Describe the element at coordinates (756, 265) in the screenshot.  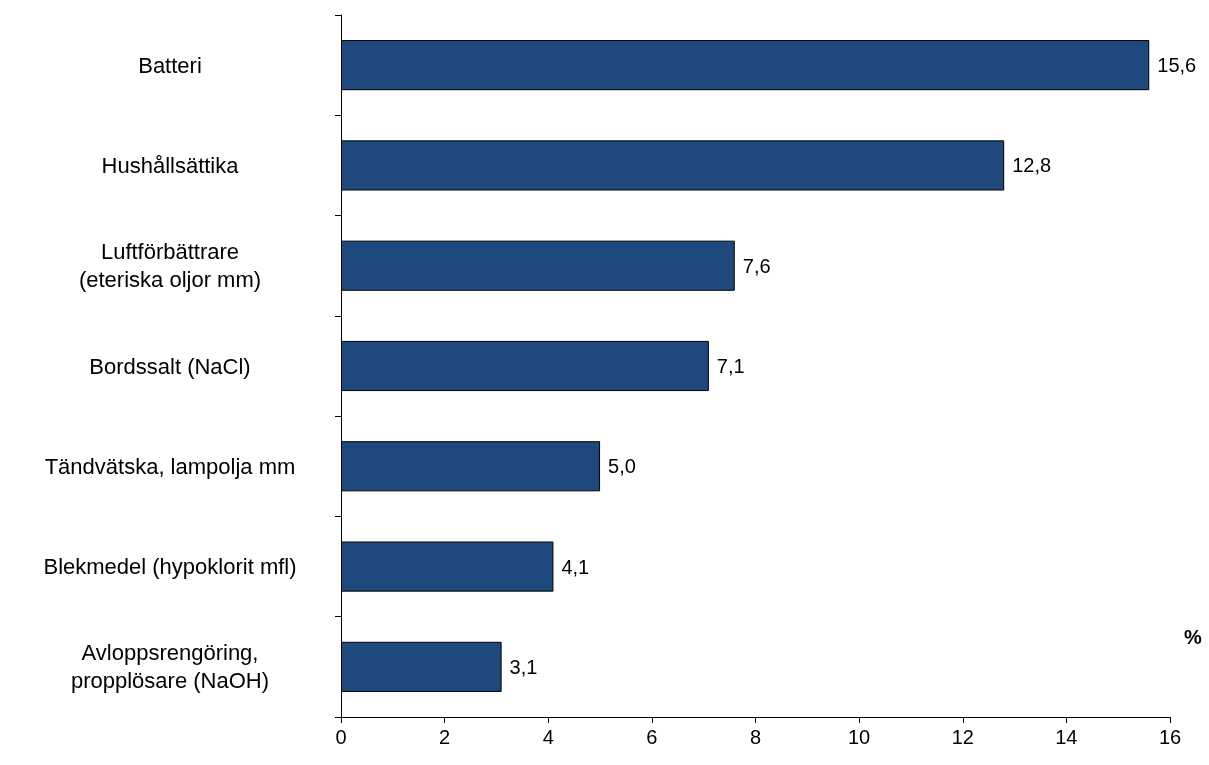
I see `data-label: 7,6` at that location.